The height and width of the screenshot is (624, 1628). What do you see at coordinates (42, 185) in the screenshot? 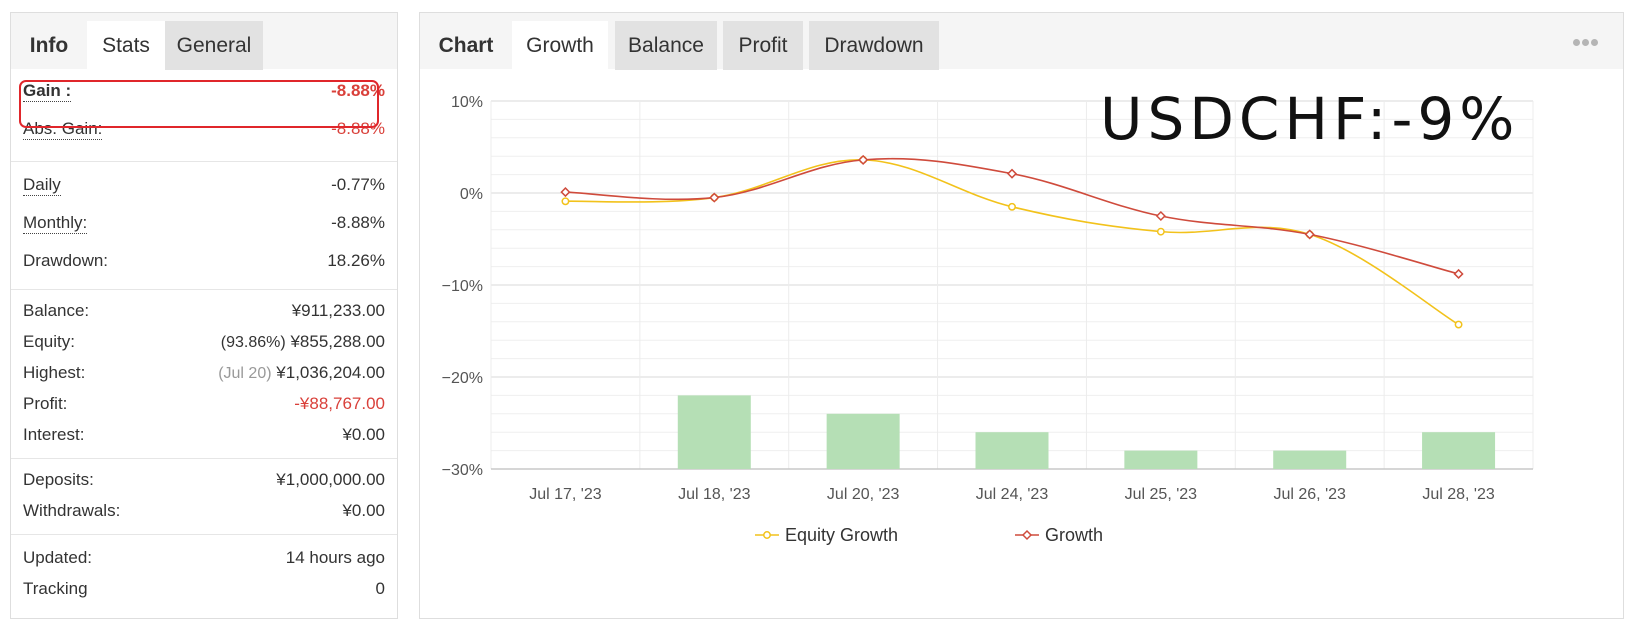
I see `daily-label: Daily` at bounding box center [42, 185].